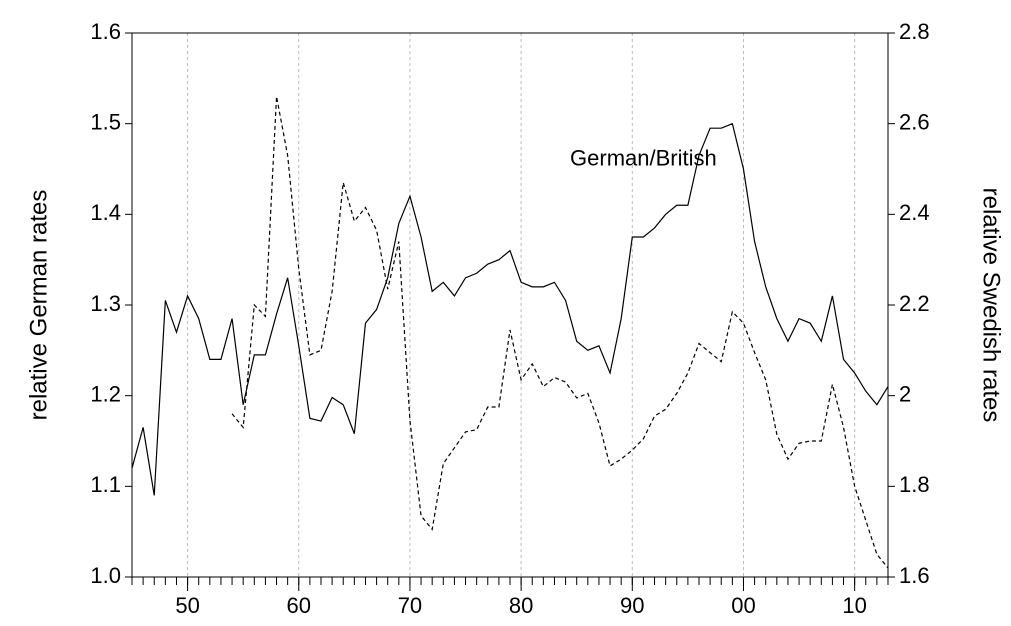 The height and width of the screenshot is (626, 1011). I want to click on x-tick-label: 00, so click(743, 605).